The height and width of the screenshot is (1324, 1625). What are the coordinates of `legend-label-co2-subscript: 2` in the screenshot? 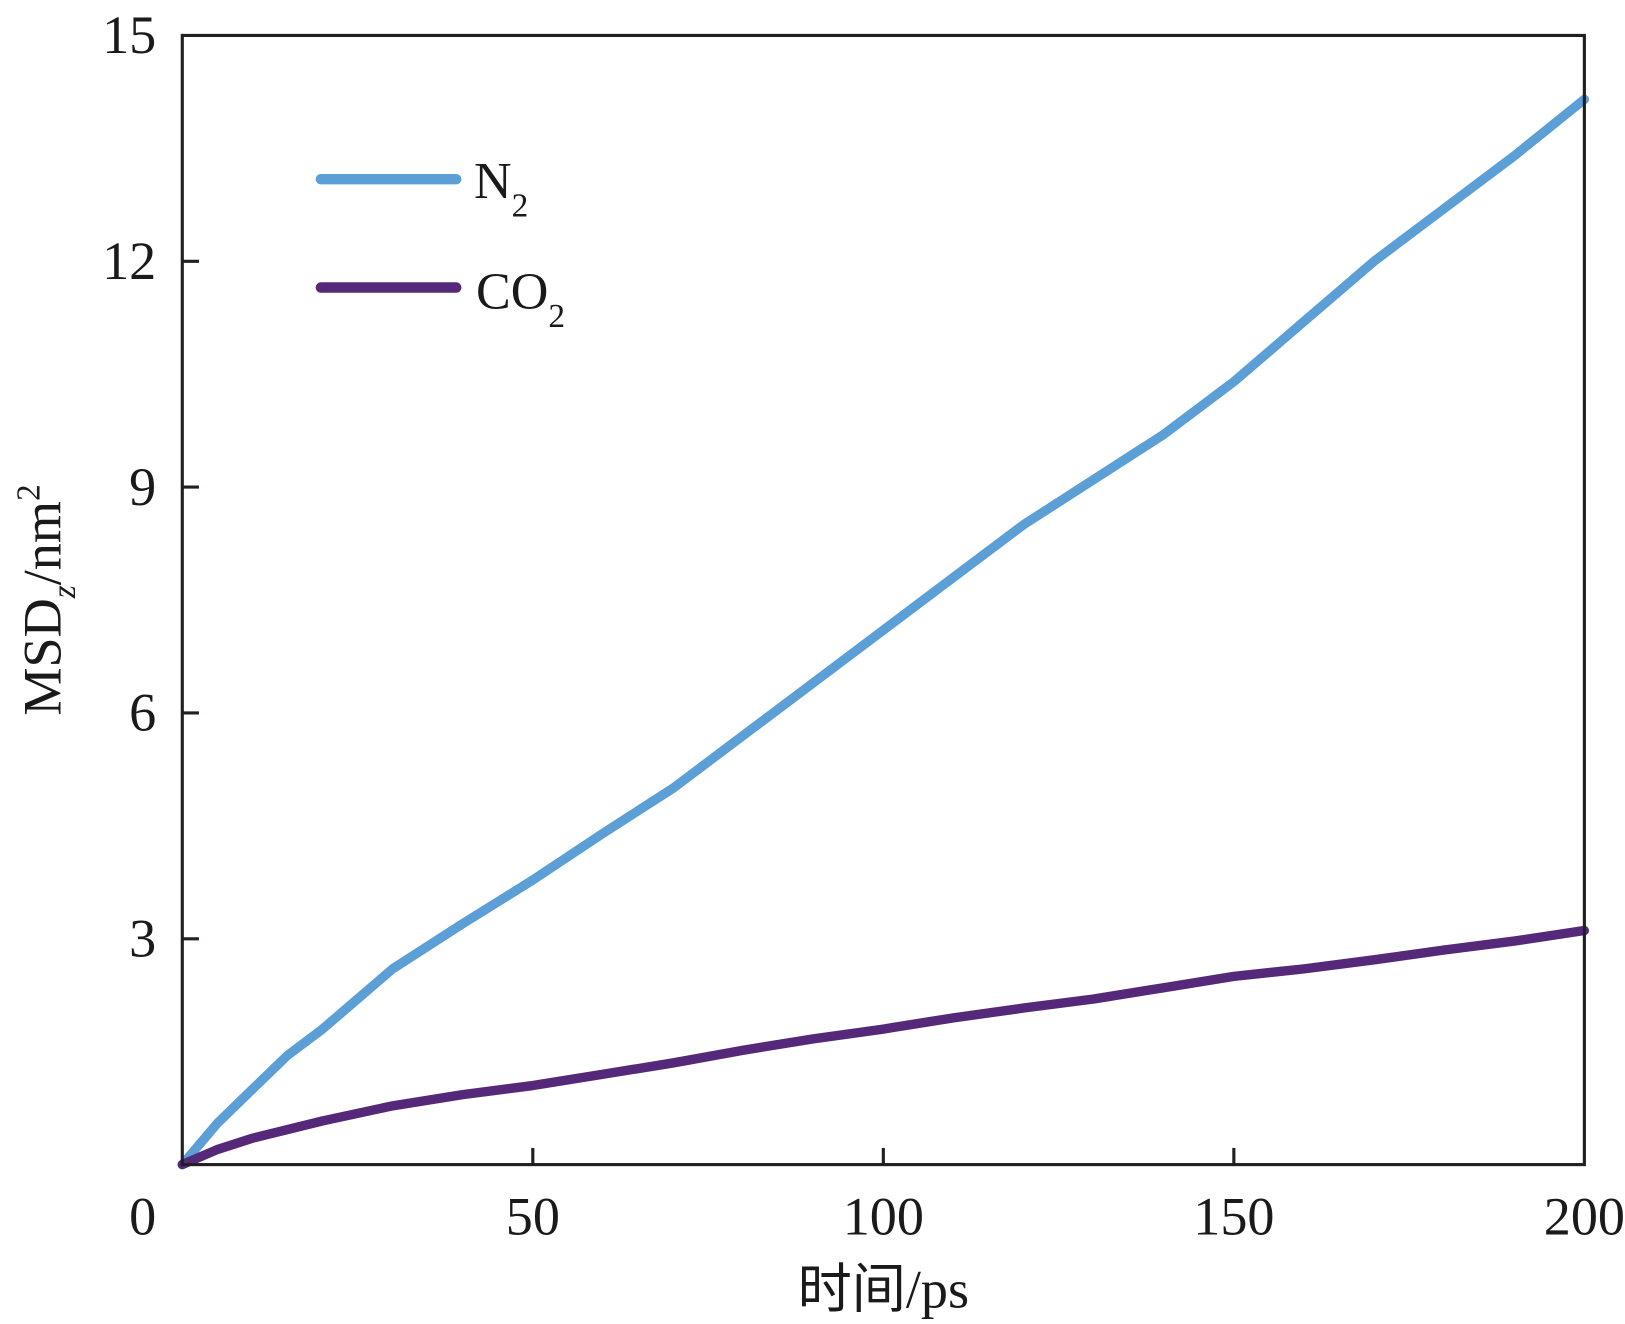 It's located at (556, 316).